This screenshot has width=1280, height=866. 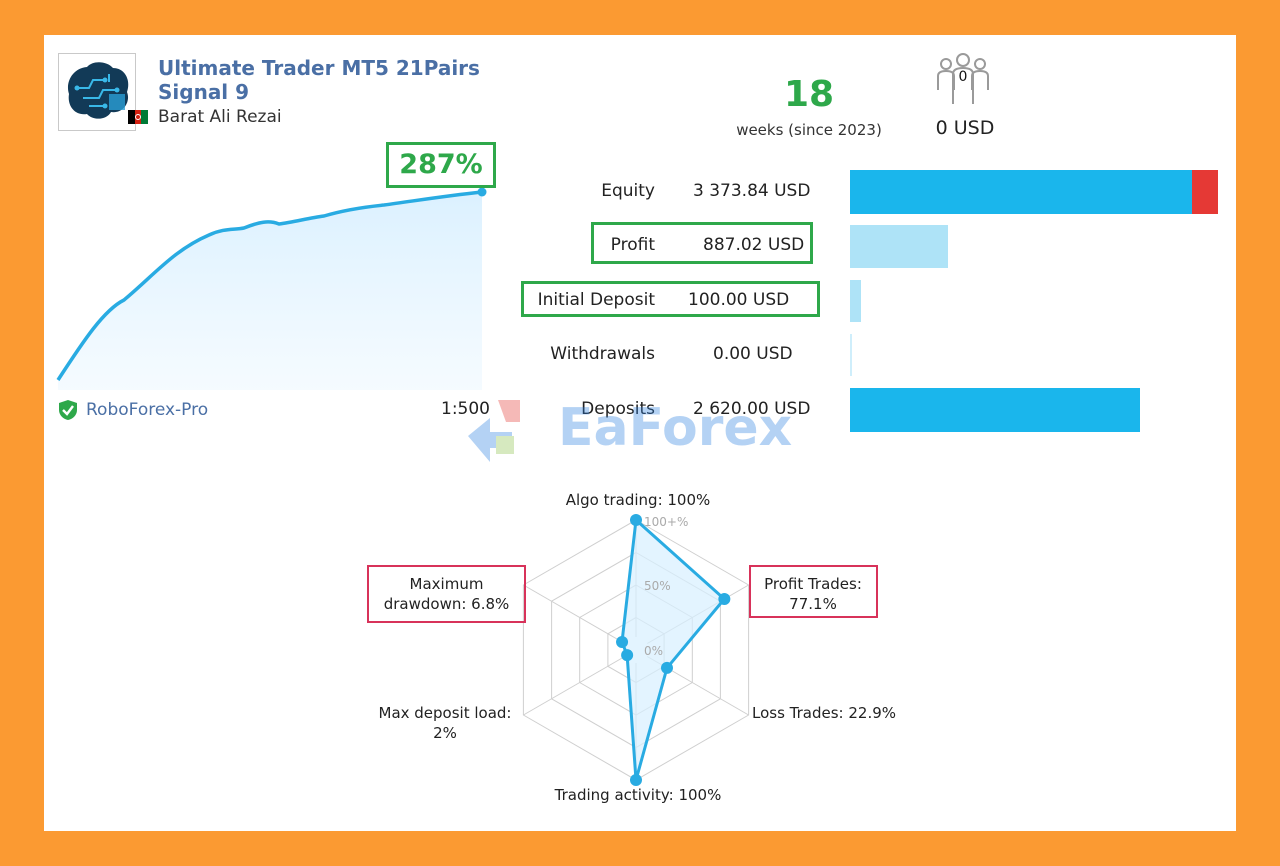 I want to click on drawdown-highlight, so click(x=446, y=594).